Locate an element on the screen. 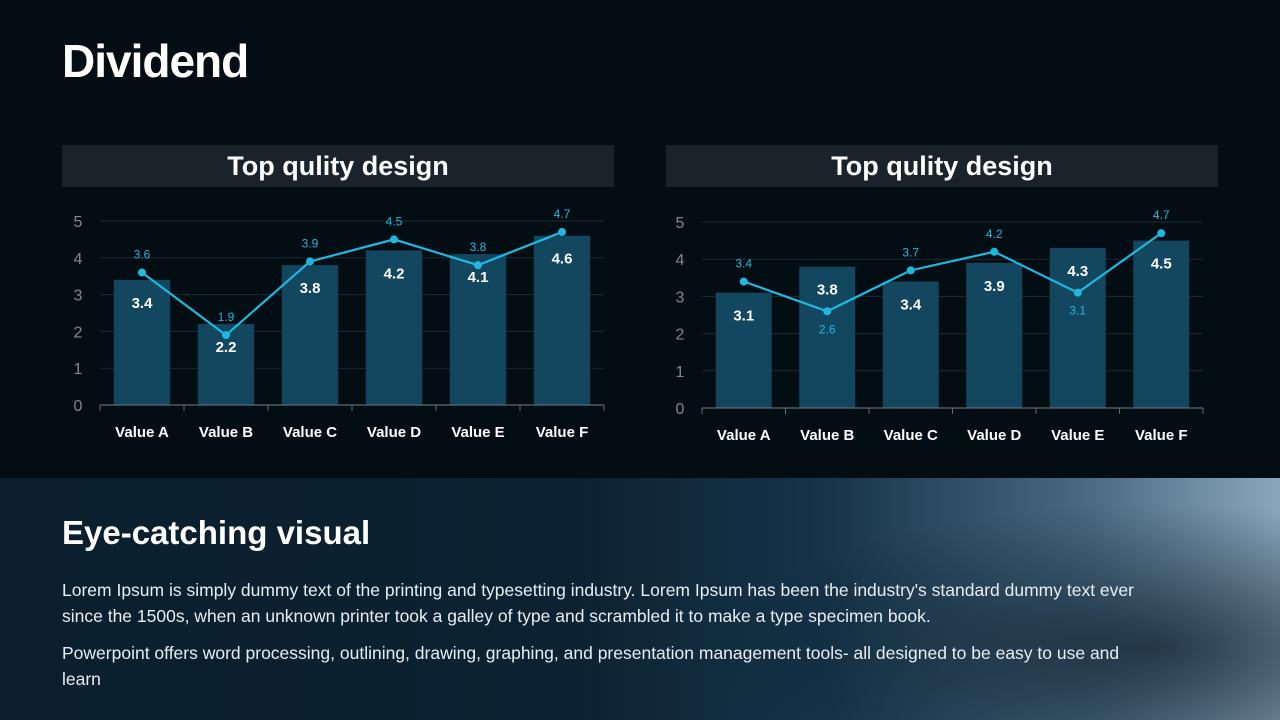 This screenshot has height=720, width=1280. bar-value-label: 3.1 is located at coordinates (743, 316).